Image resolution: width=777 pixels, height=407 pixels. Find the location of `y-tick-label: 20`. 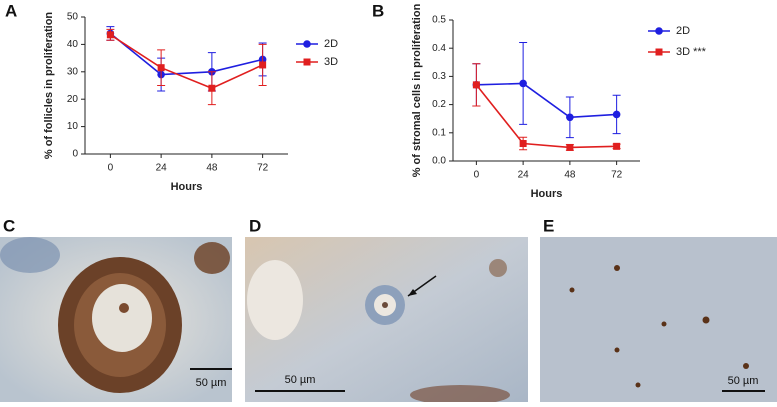

y-tick-label: 20 is located at coordinates (73, 99).